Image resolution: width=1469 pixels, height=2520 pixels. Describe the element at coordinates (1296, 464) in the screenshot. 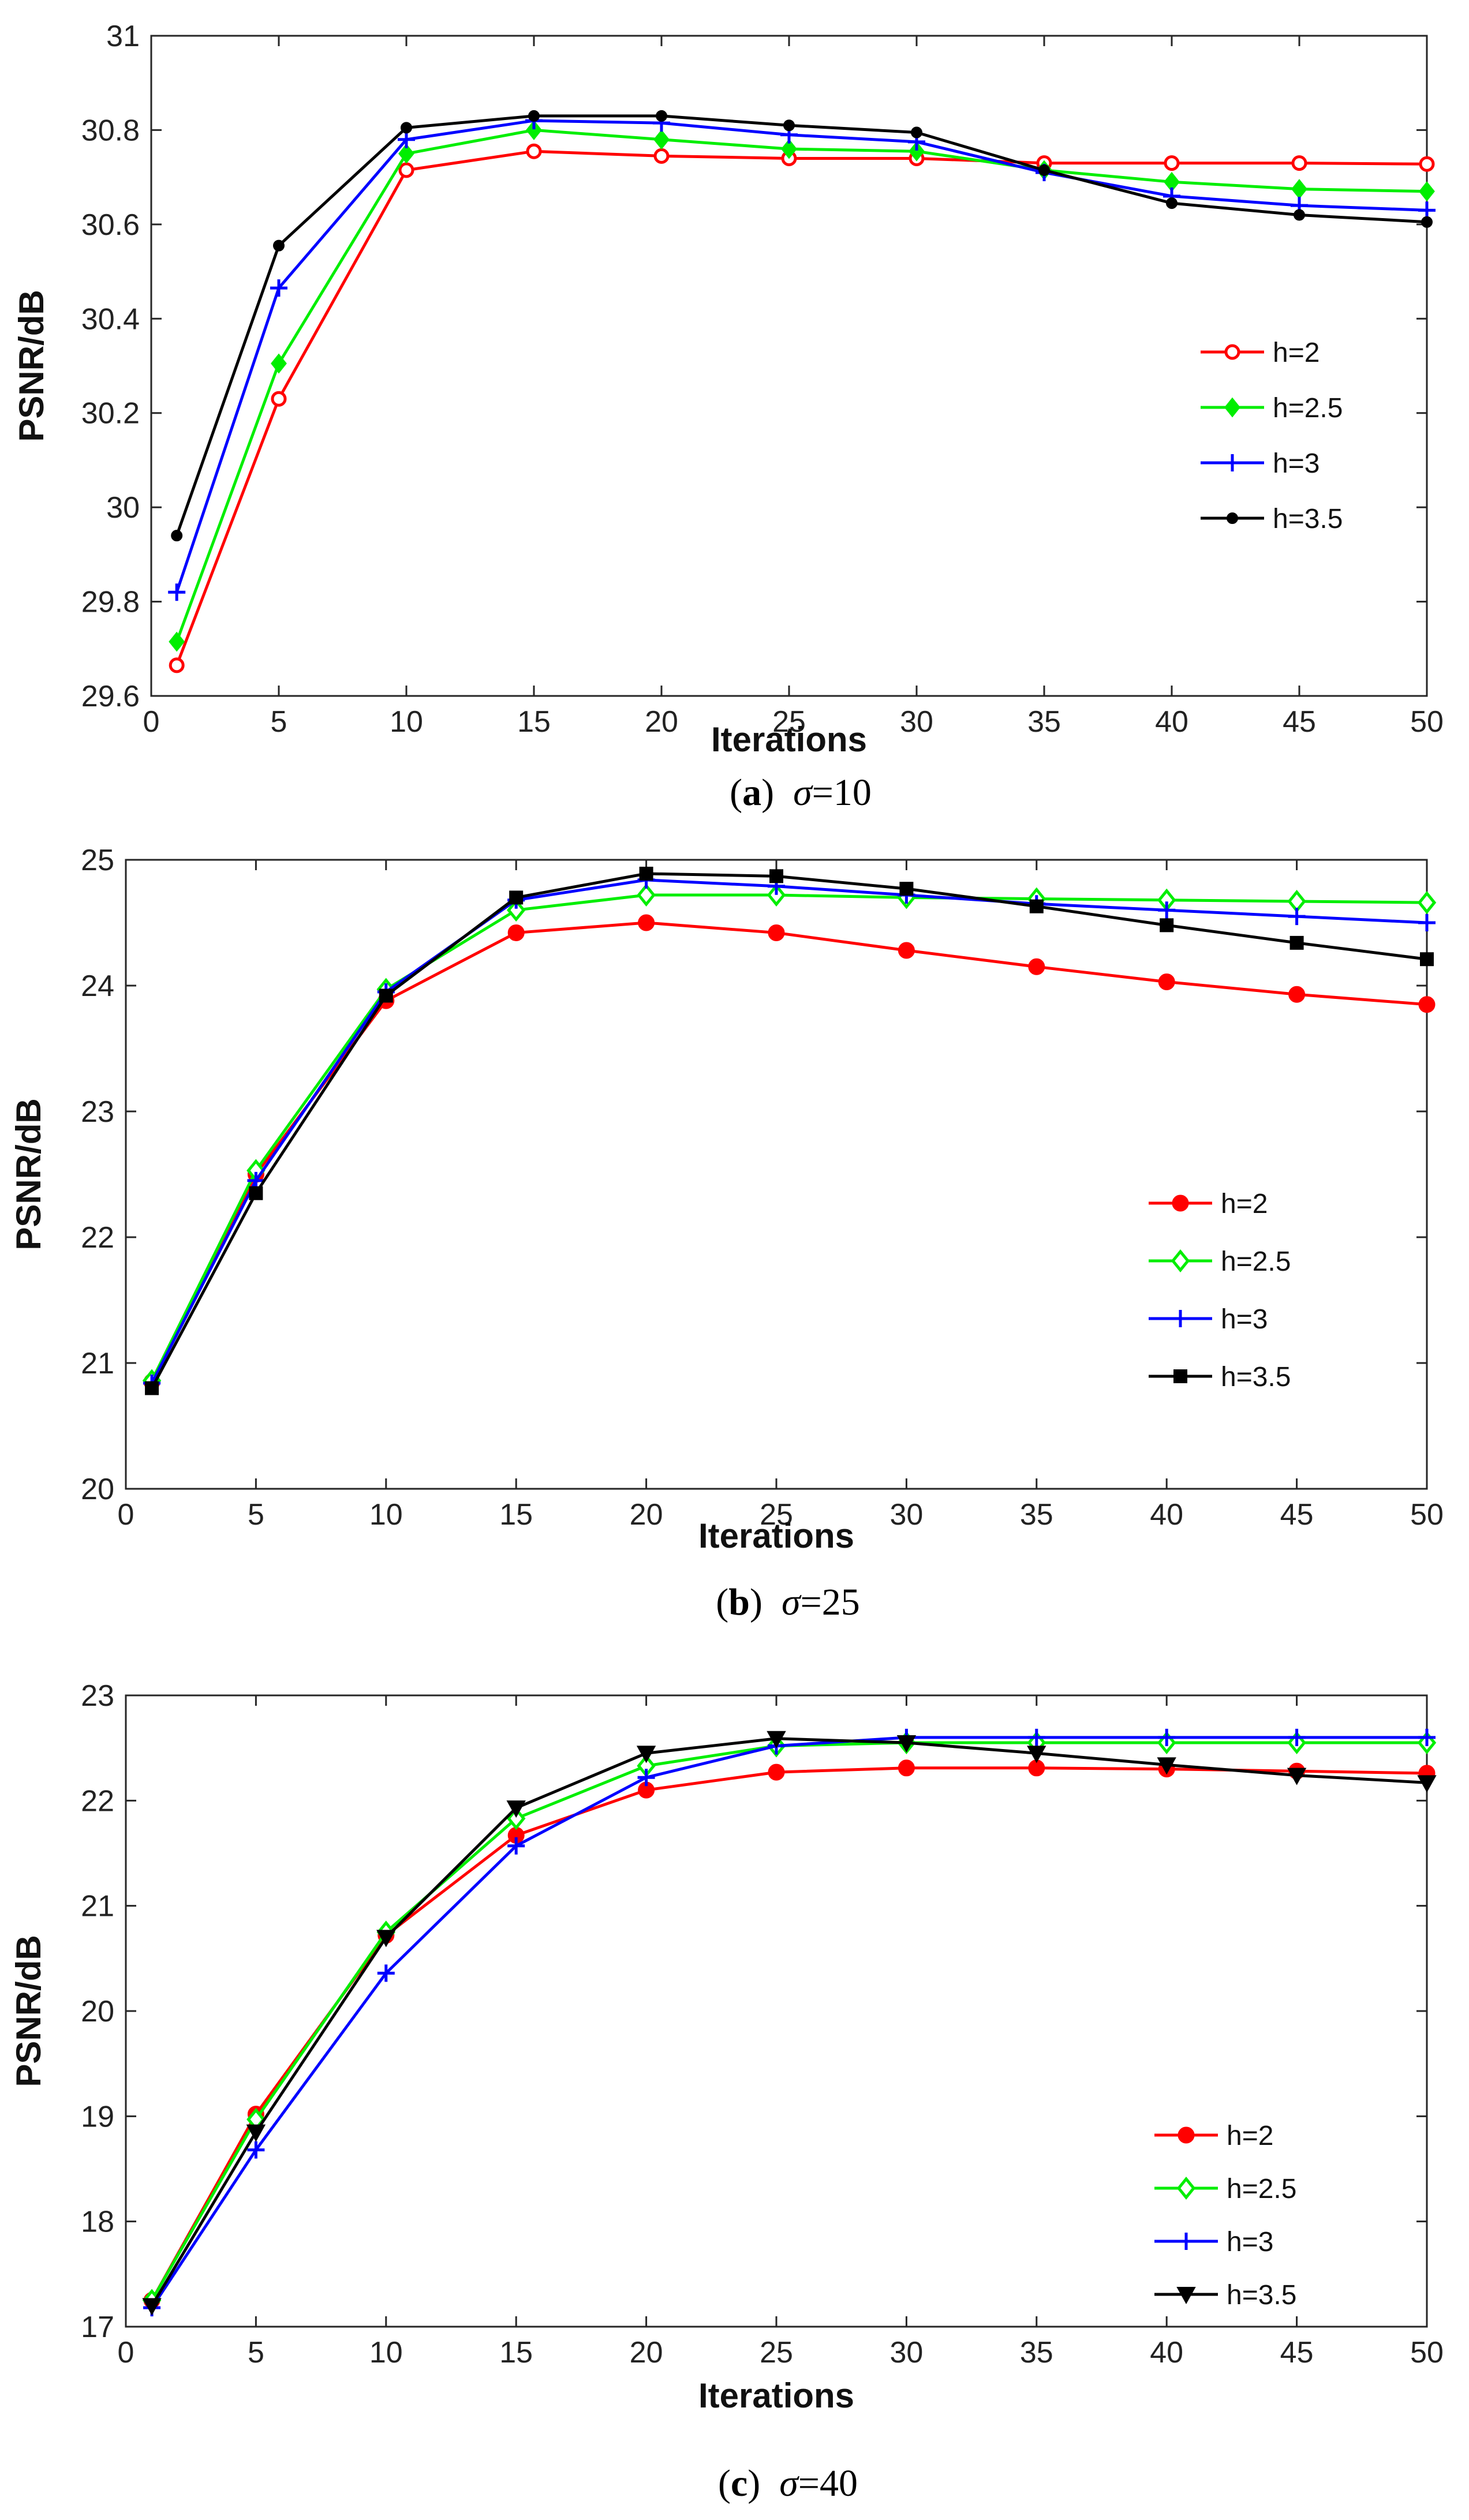

I see `legend-label-a-2: h=3` at that location.